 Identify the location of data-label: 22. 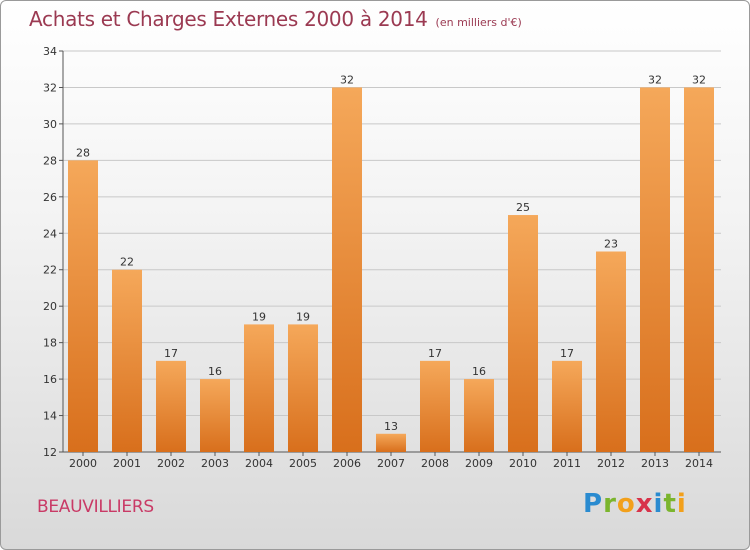
(127, 262).